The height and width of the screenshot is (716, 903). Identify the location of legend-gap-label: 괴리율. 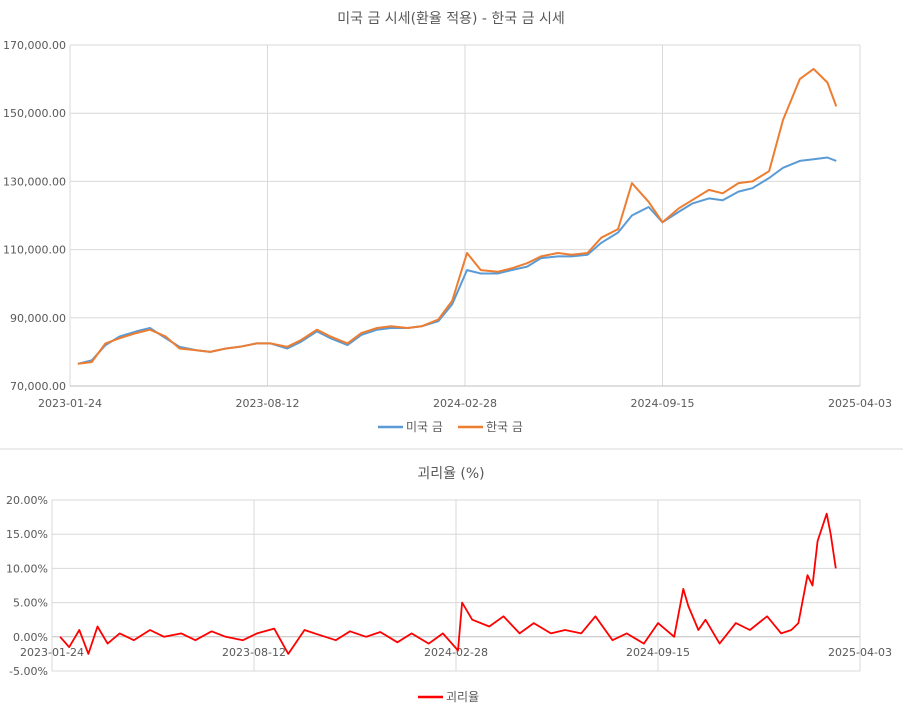
(462, 697).